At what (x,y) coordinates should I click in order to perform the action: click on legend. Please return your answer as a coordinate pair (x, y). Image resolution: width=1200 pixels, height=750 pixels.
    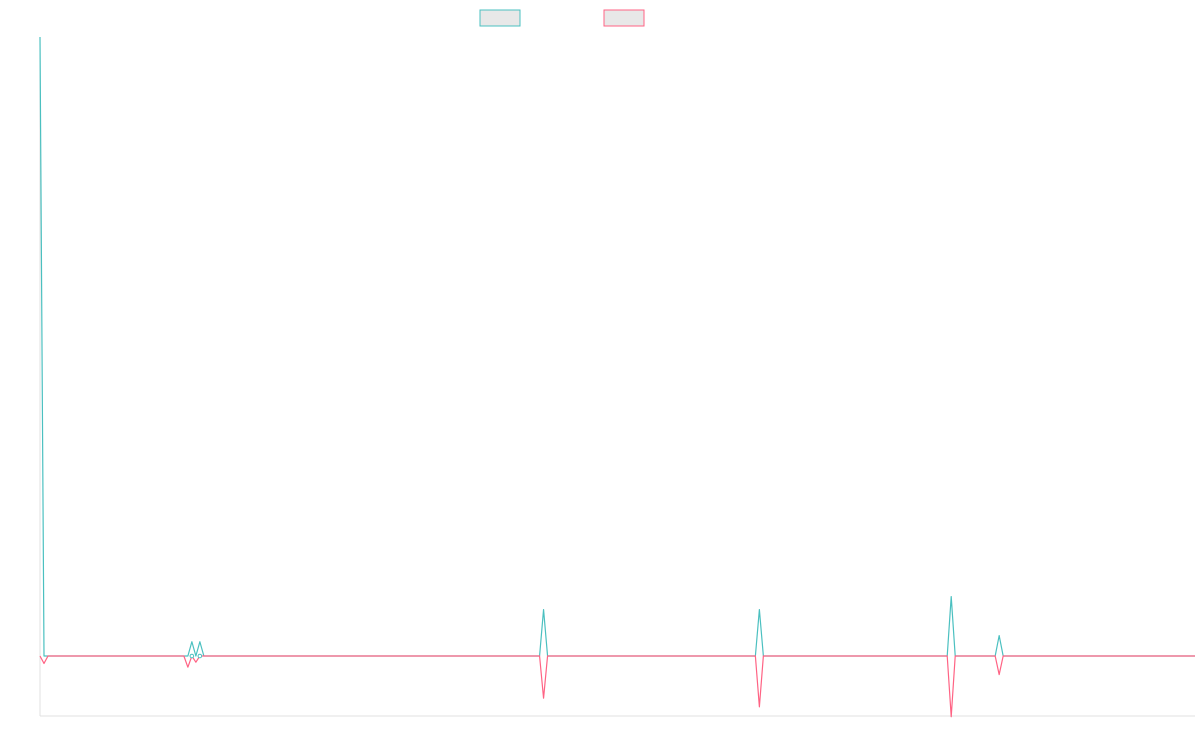
    Looking at the image, I should click on (562, 18).